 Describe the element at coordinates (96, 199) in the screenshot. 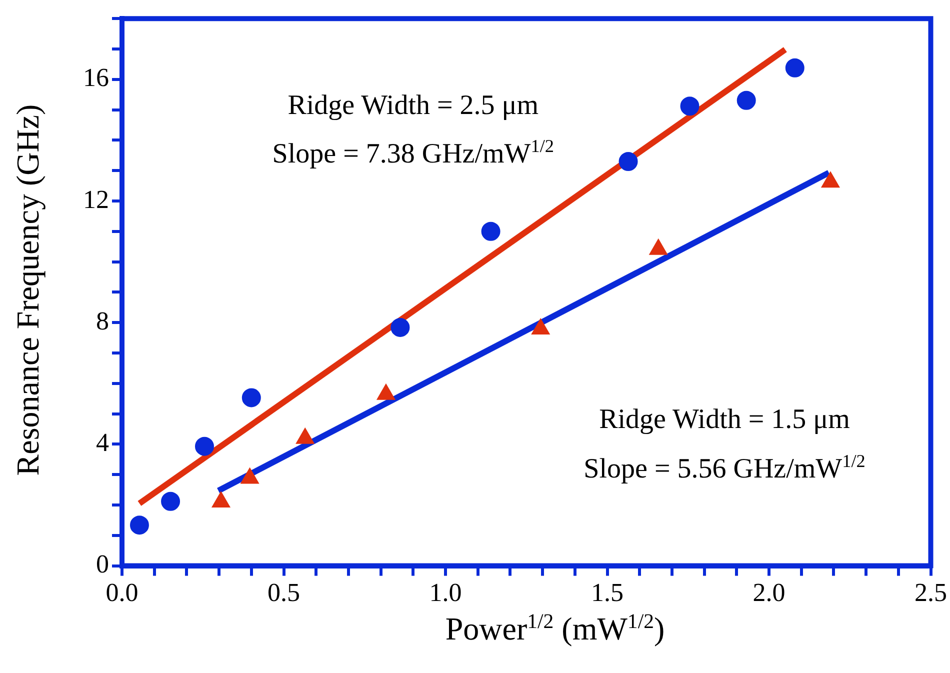

I see `y-tick-label: 12` at that location.